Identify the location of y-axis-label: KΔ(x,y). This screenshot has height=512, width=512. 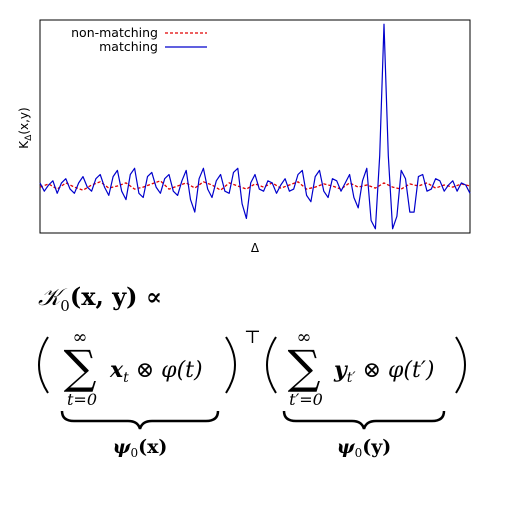
(25, 127).